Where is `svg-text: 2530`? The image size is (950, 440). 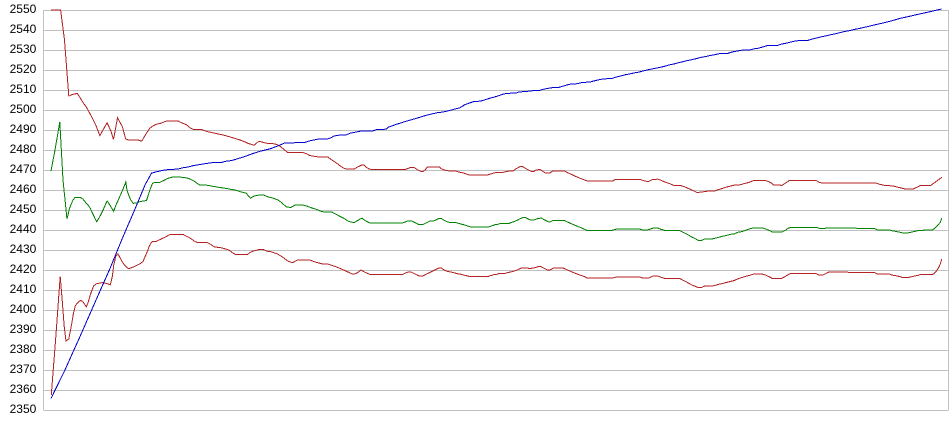 svg-text: 2530 is located at coordinates (23, 49).